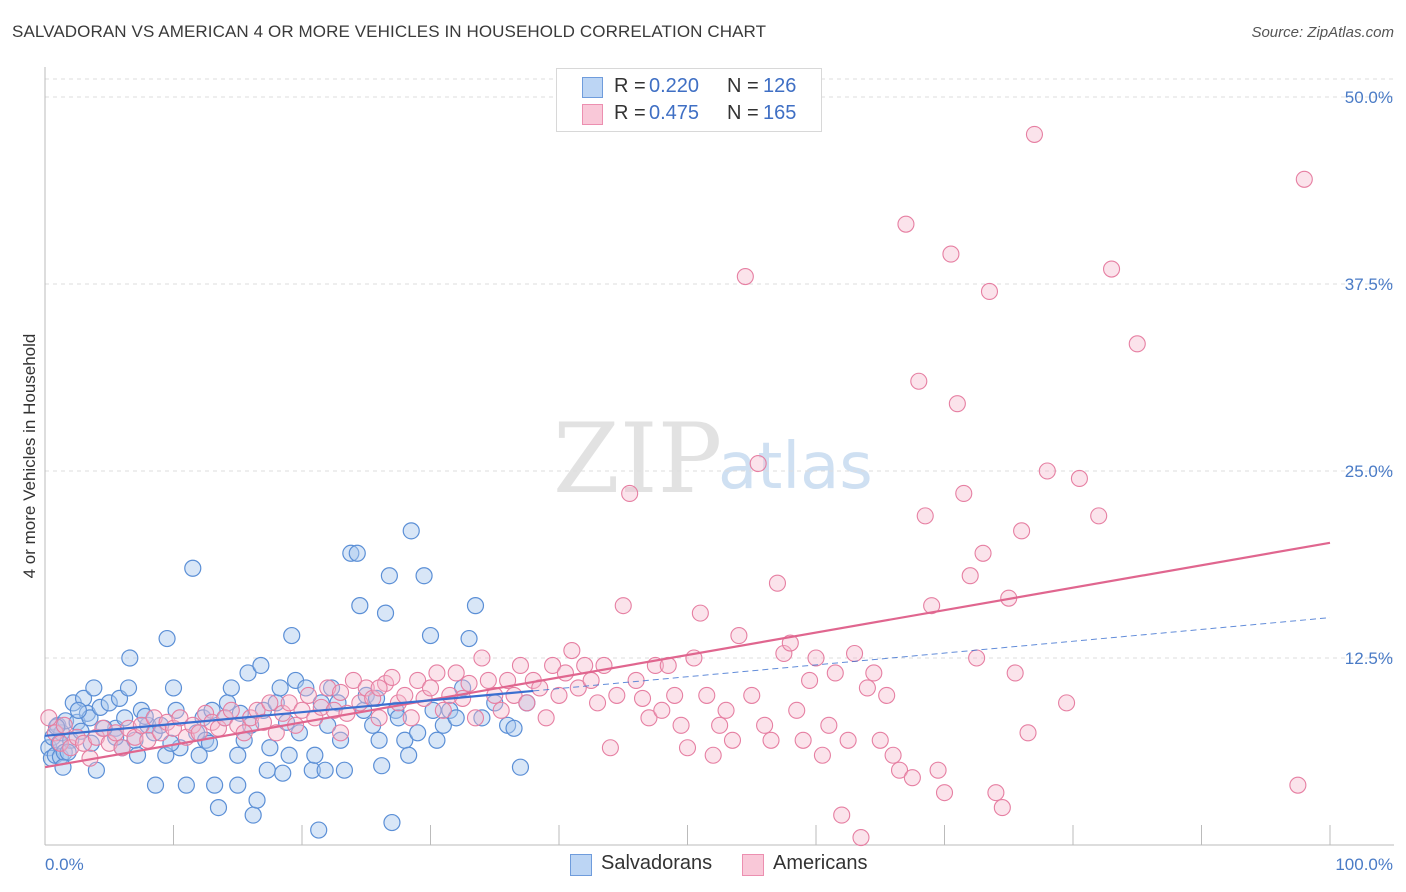 Image resolution: width=1406 pixels, height=892 pixels. Describe the element at coordinates (743, 113) in the screenshot. I see `n-label: N =` at that location.